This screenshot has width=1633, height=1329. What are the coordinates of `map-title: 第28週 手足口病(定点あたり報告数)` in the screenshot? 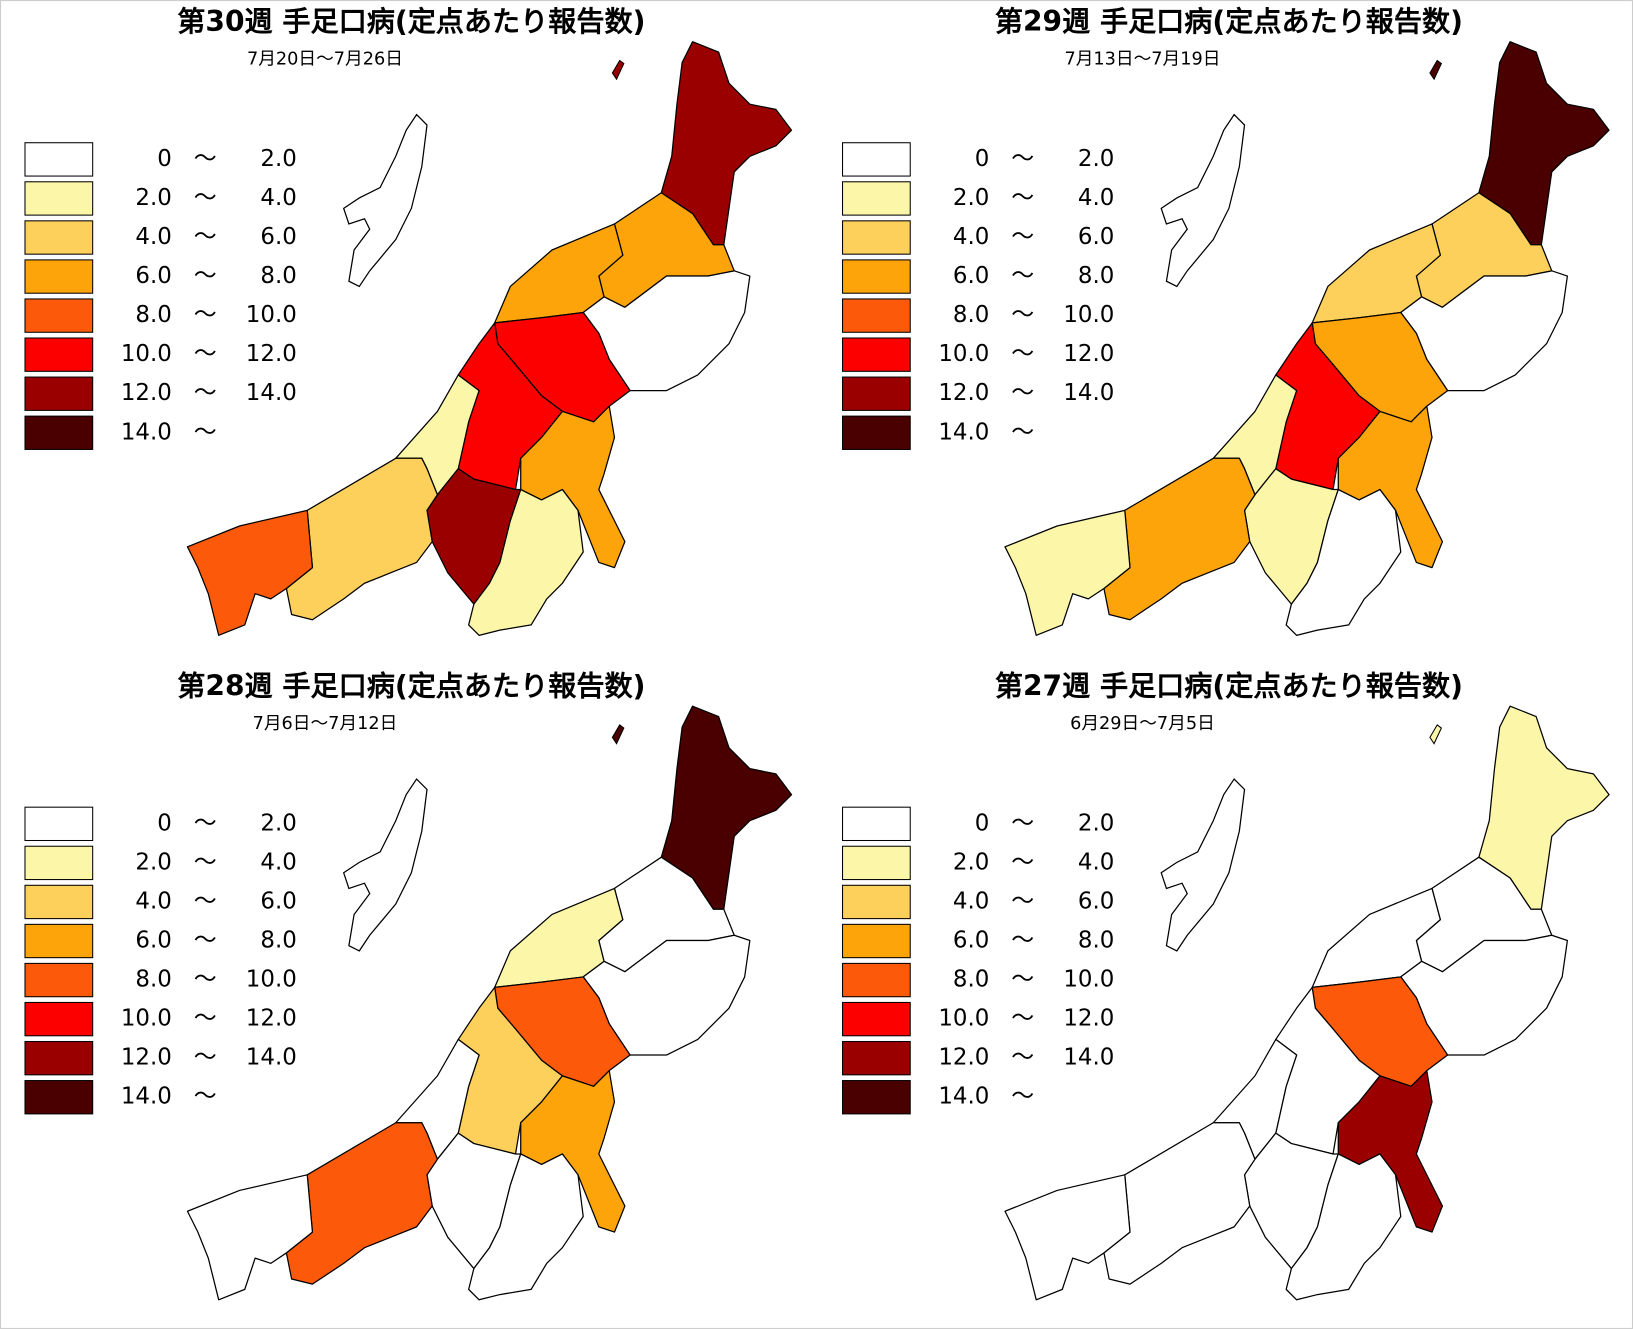 It's located at (411, 685).